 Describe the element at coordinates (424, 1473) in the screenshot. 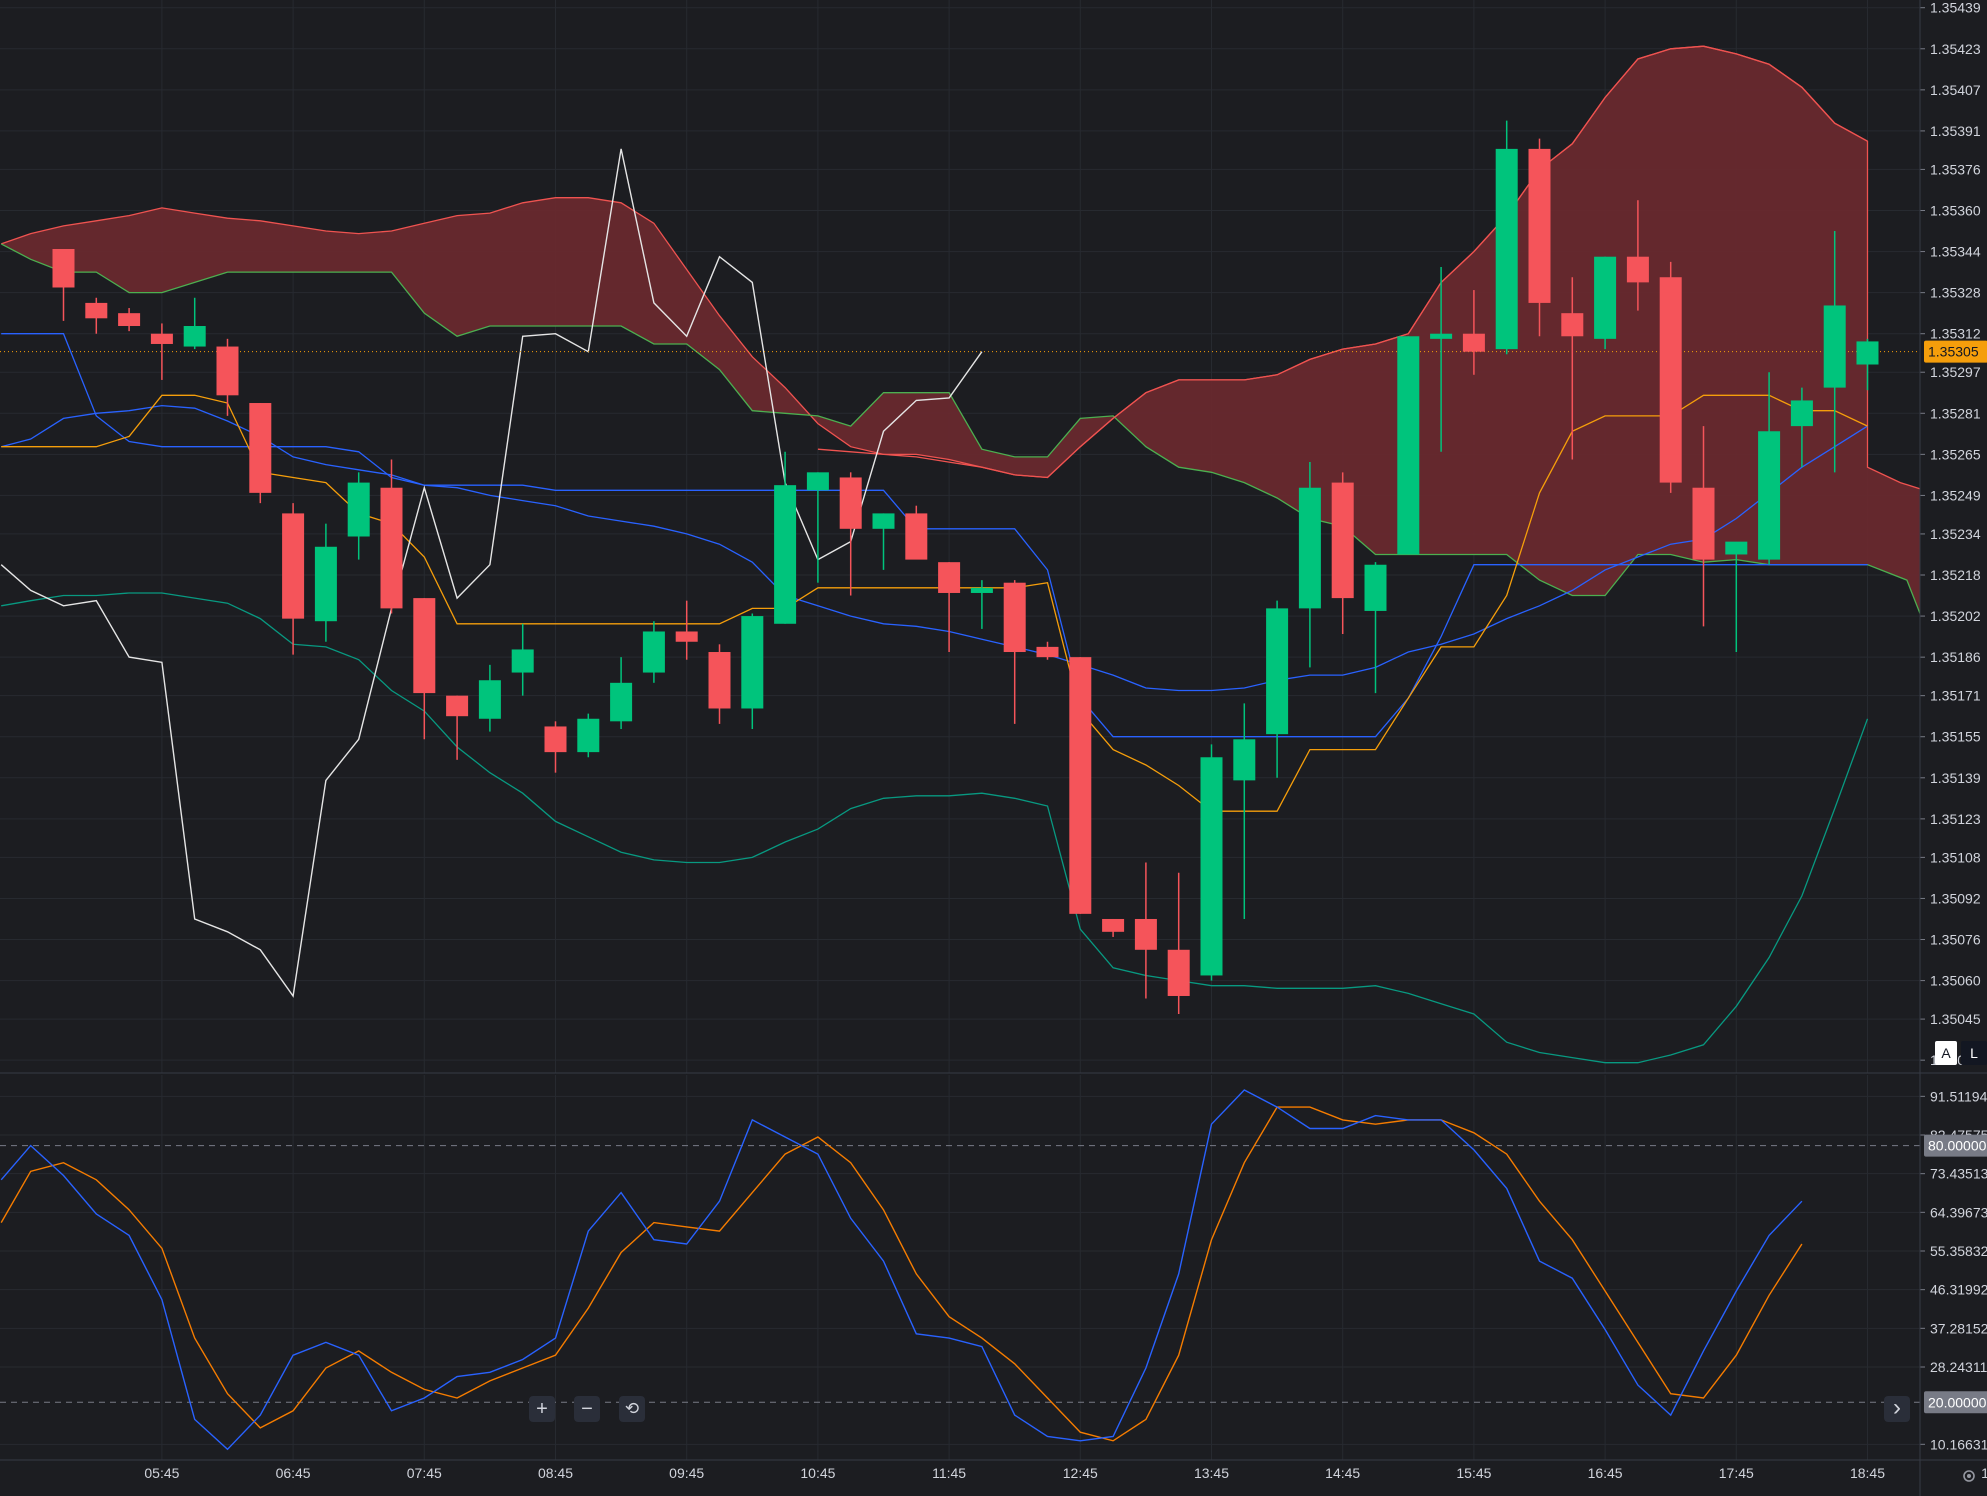

I see `time-axis-label: 07:45` at that location.